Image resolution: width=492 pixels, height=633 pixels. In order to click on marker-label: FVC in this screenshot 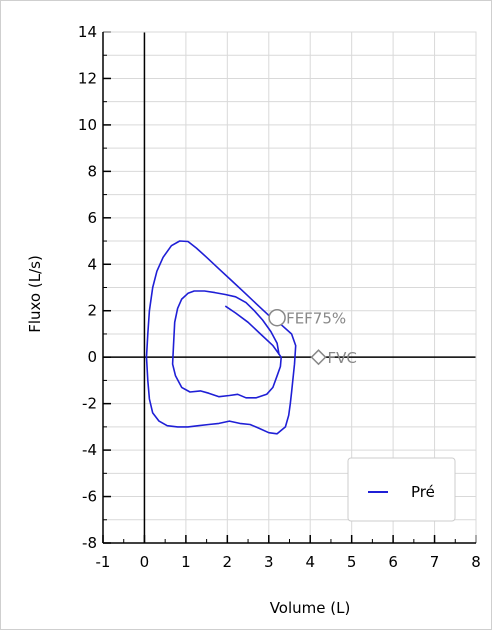, I will do `click(342, 358)`.